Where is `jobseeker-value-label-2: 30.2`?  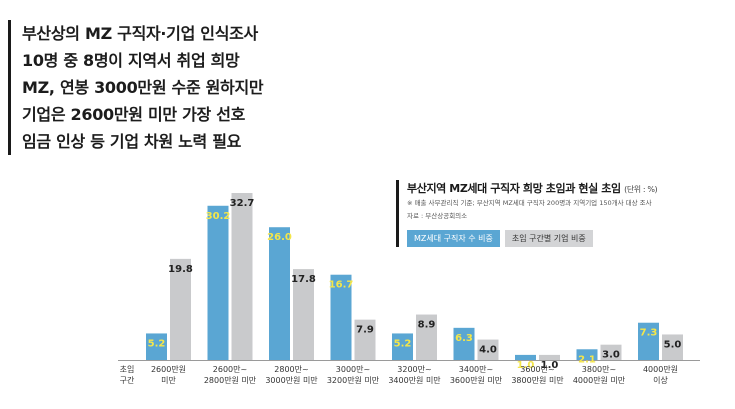
jobseeker-value-label-2: 30.2 is located at coordinates (218, 216).